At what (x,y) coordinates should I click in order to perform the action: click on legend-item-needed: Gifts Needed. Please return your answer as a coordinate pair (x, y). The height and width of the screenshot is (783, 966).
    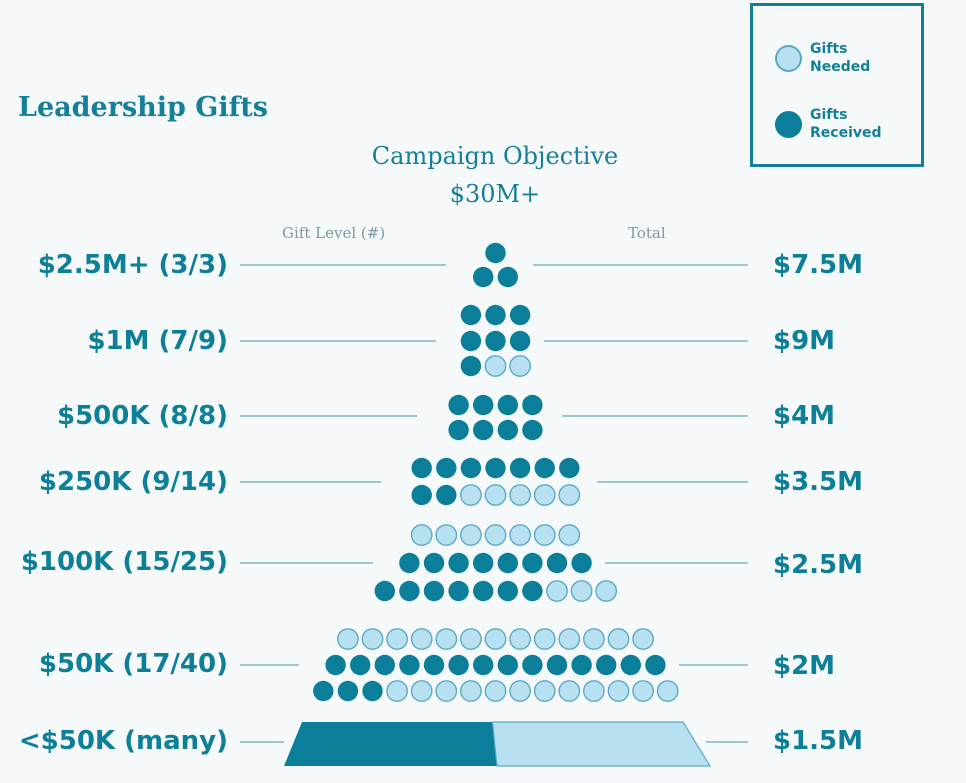
    Looking at the image, I should click on (832, 58).